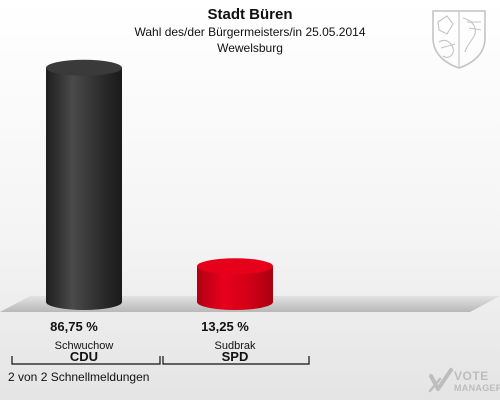 This screenshot has width=500, height=400. What do you see at coordinates (74, 326) in the screenshot?
I see `value-label-cdu: 86,75 %` at bounding box center [74, 326].